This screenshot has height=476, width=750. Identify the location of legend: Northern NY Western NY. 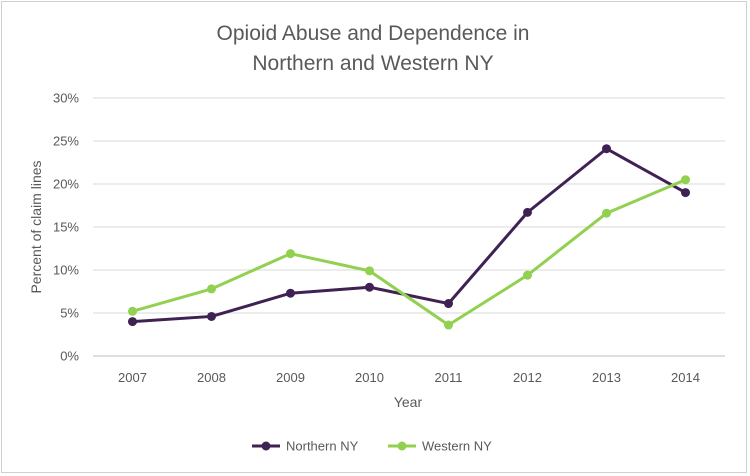
(372, 446).